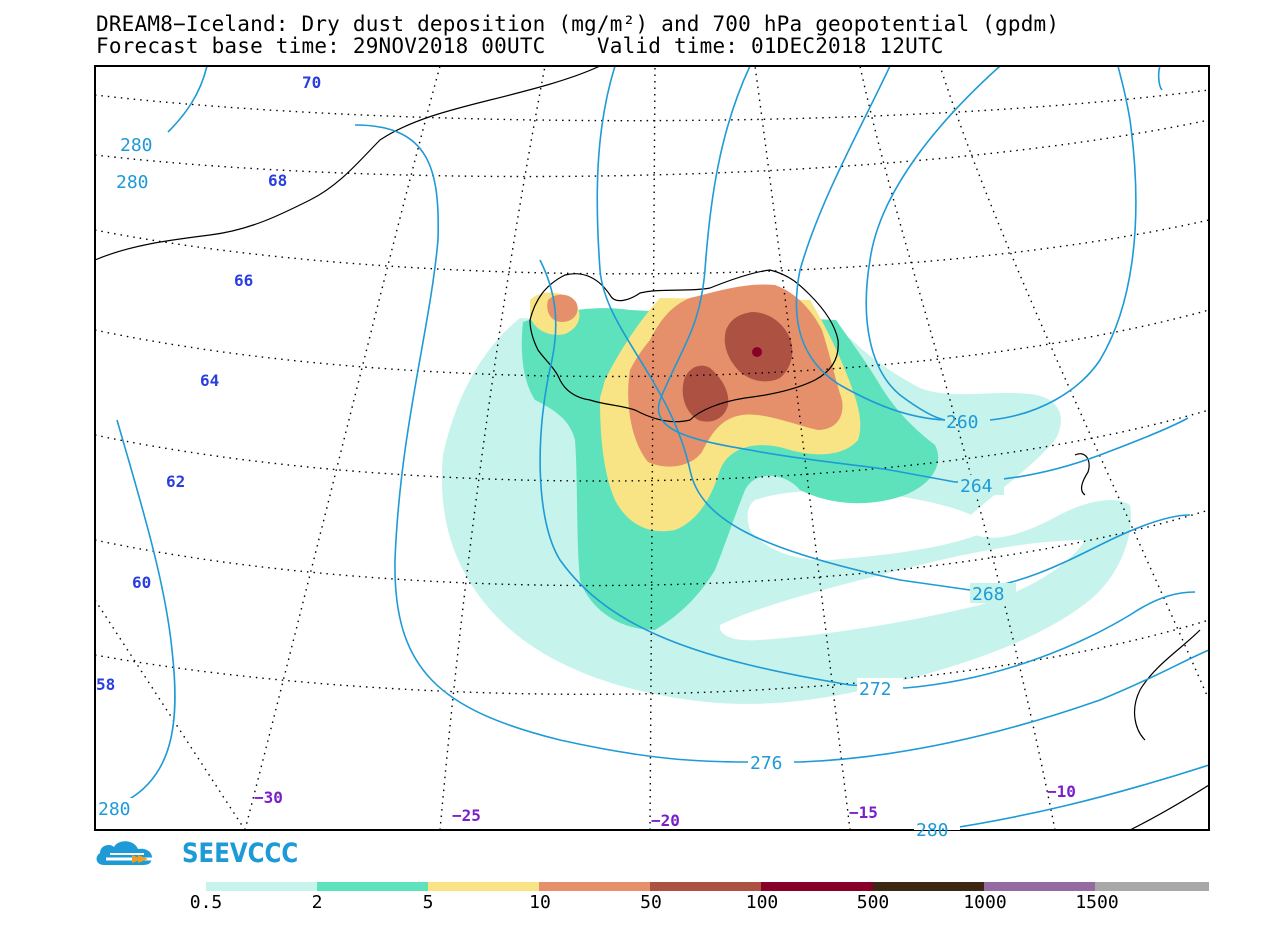 This screenshot has width=1271, height=925. Describe the element at coordinates (132, 182) in the screenshot. I see `contour-label-280-b: 280` at that location.